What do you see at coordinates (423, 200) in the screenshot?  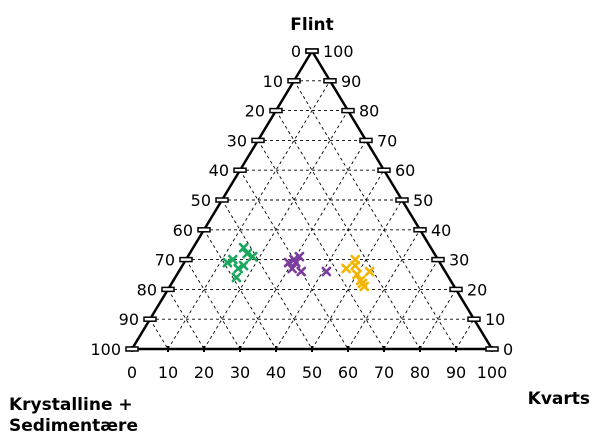 I see `right-tick-label: 50` at bounding box center [423, 200].